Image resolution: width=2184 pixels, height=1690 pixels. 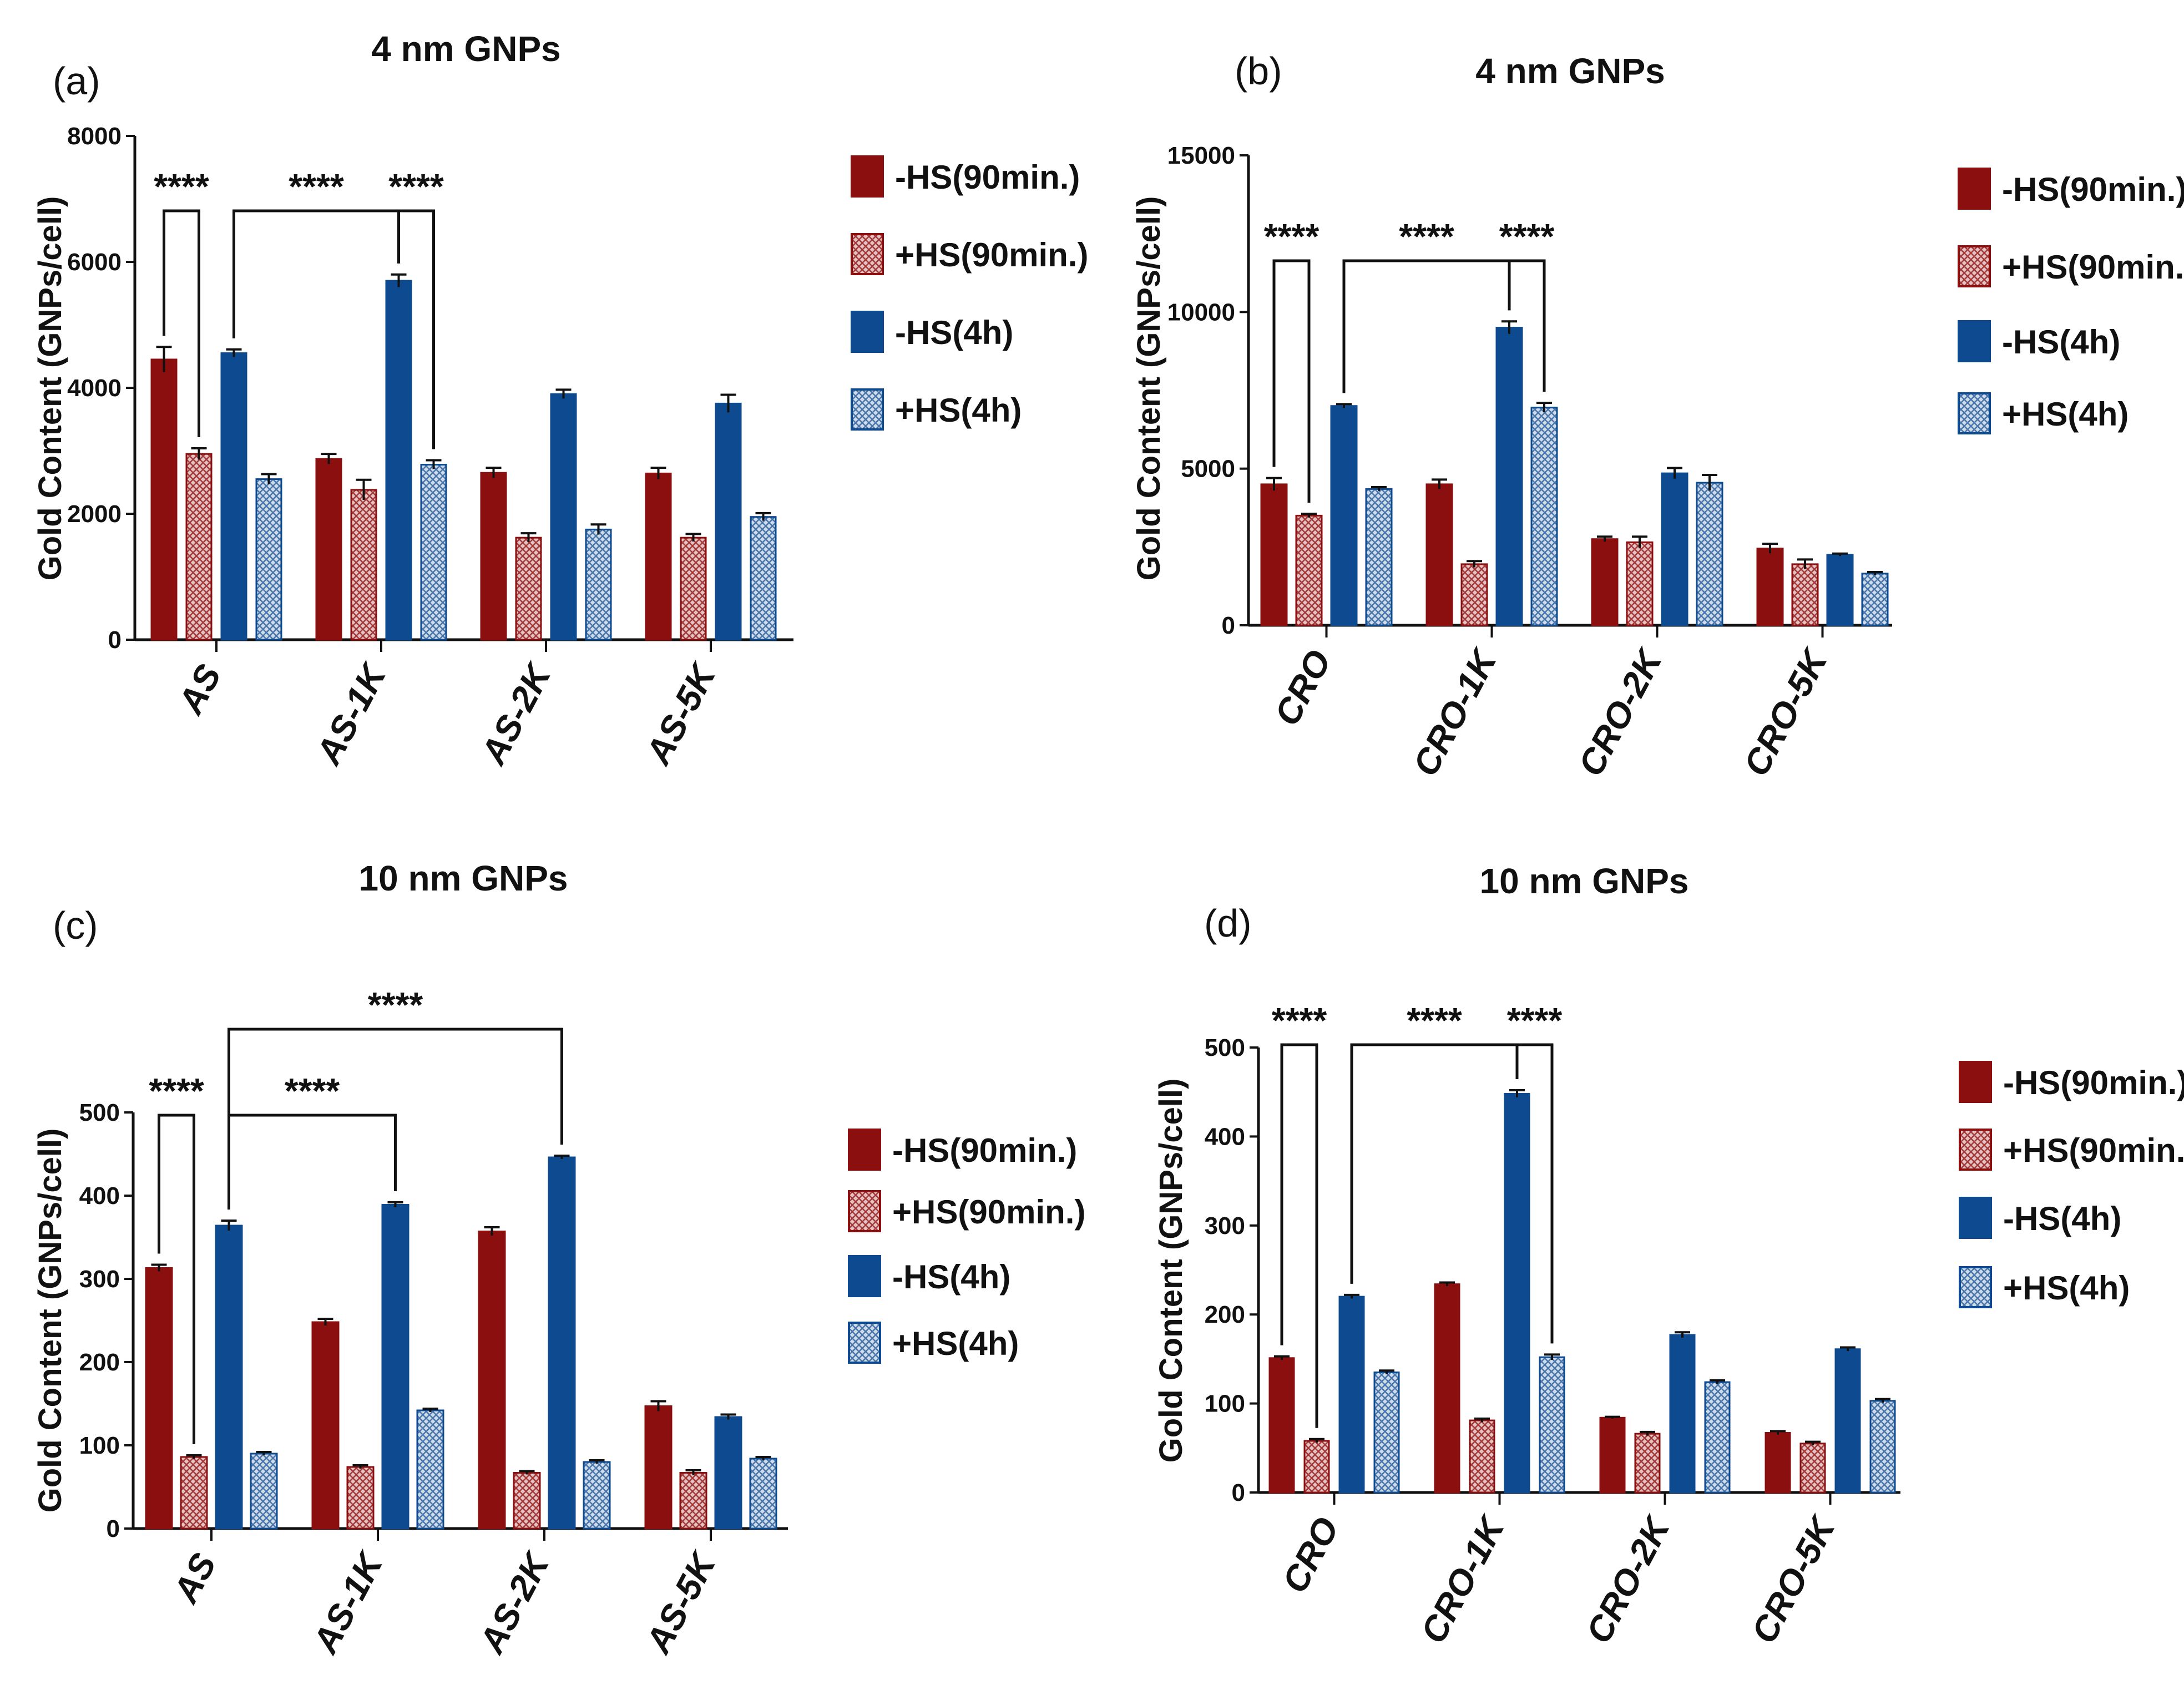 What do you see at coordinates (1201, 312) in the screenshot?
I see `y-tick-label: 10000` at bounding box center [1201, 312].